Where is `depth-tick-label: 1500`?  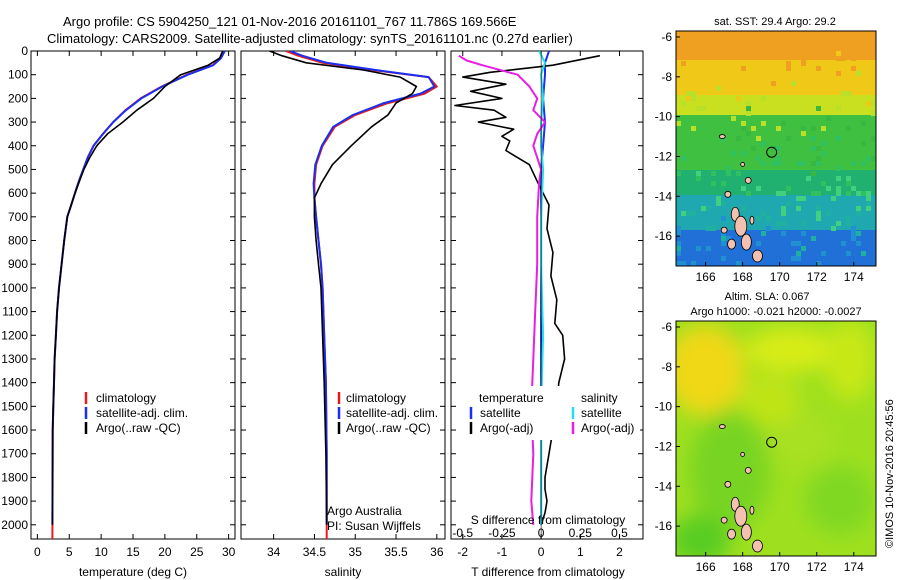
depth-tick-label: 1500 is located at coordinates (14, 406).